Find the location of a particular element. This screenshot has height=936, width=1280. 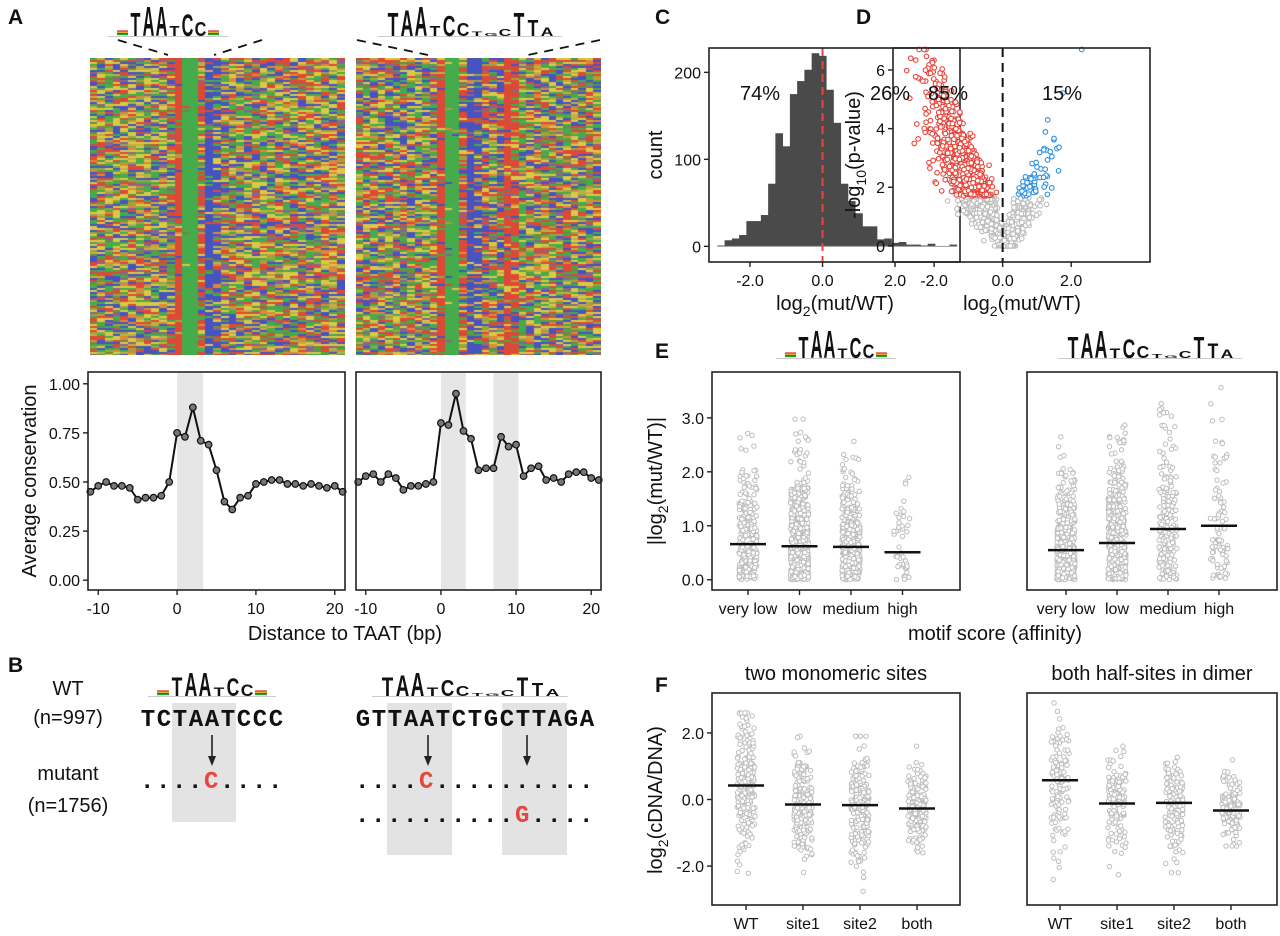

logo-letter-mixed is located at coordinates (122, 33).